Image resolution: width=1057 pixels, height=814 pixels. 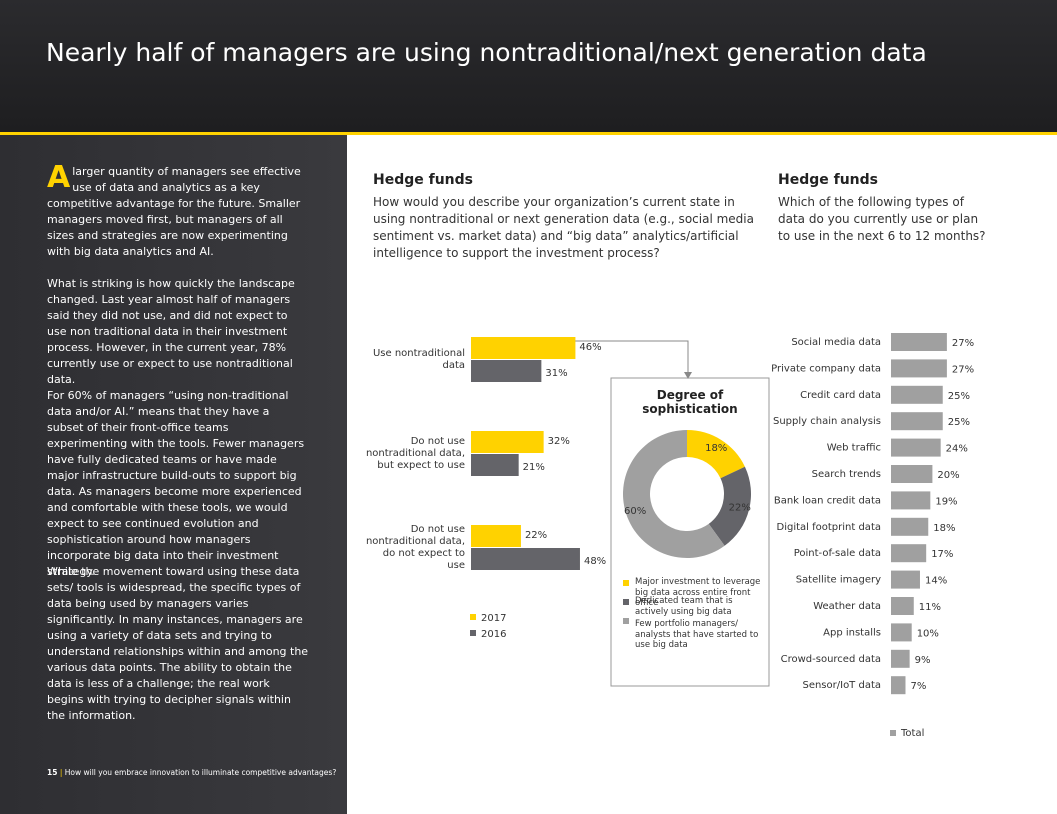 I want to click on value-label: 31%, so click(x=556, y=373).